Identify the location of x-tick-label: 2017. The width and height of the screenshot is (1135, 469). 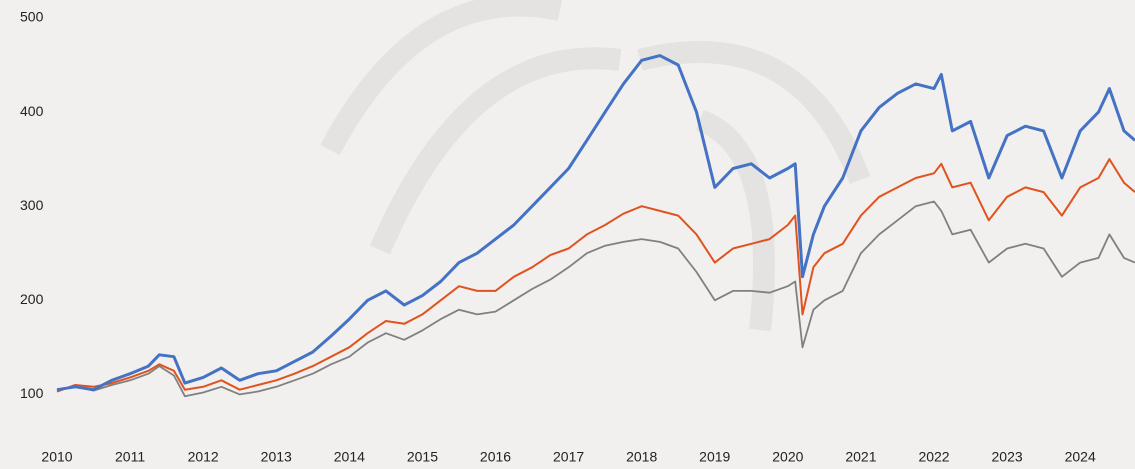
(568, 457).